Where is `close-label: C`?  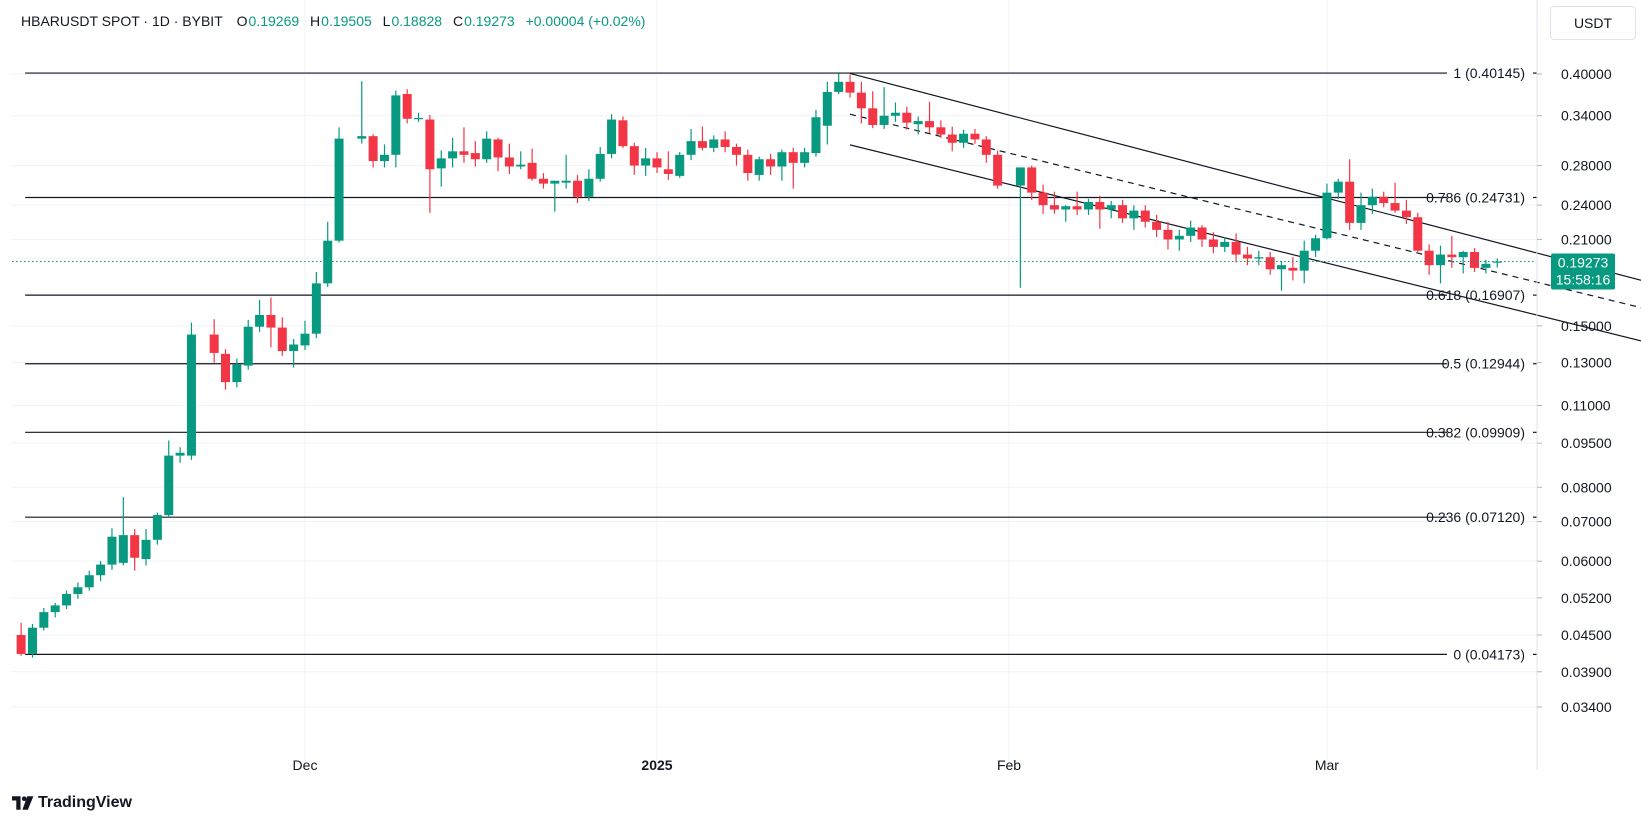 close-label: C is located at coordinates (458, 21).